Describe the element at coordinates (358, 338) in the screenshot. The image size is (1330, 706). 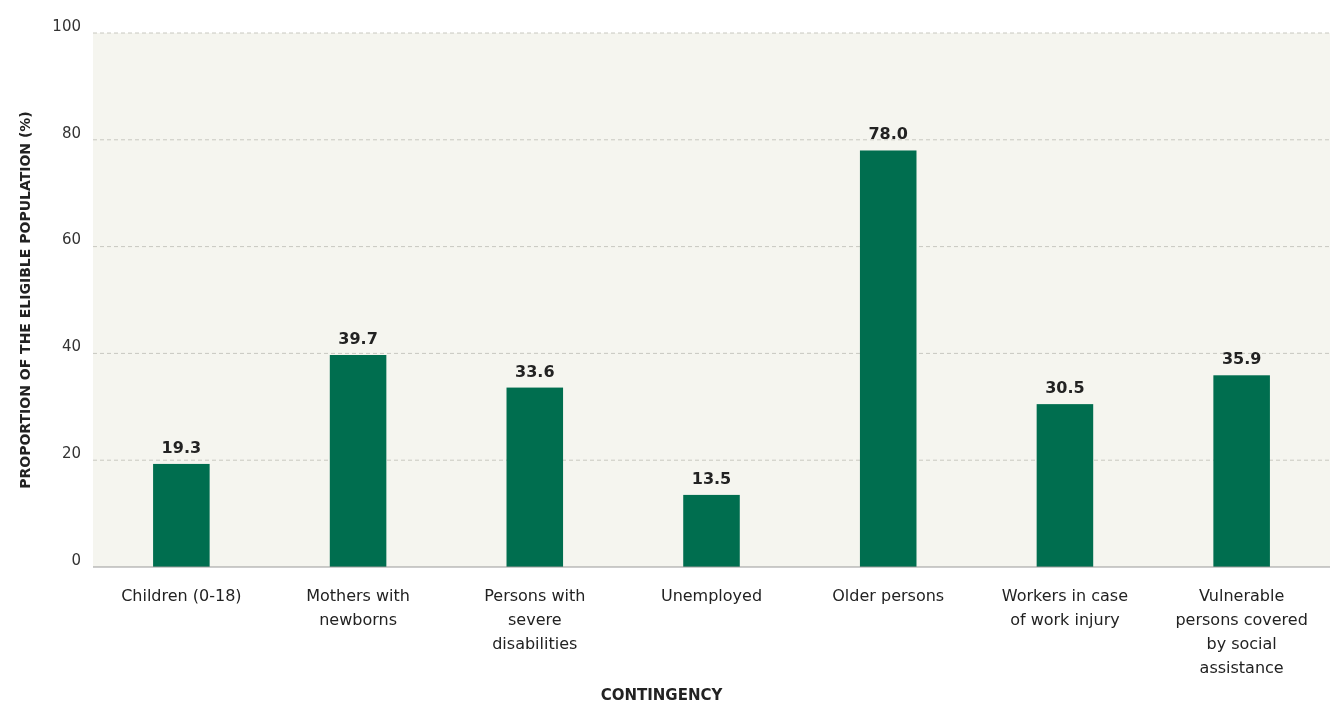
I see `data-label: 39.7` at that location.